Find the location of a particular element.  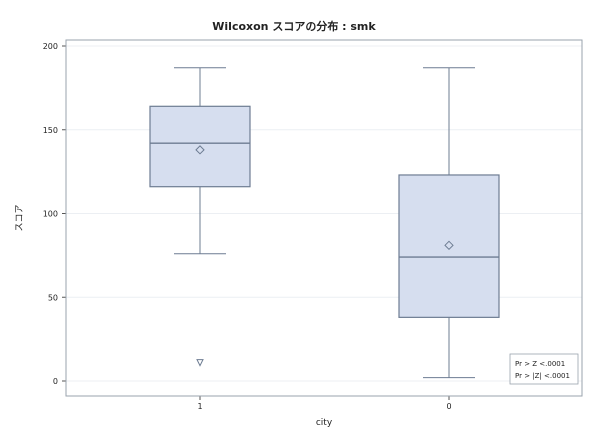

inset-legend-box is located at coordinates (544, 369).